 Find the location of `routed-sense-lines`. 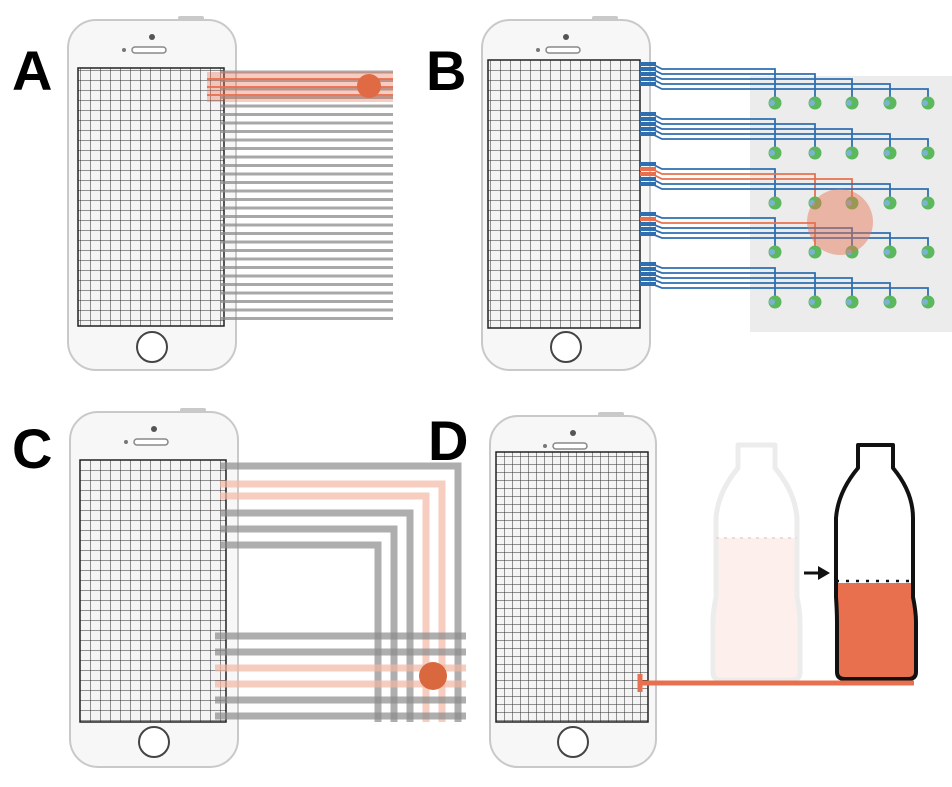

routed-sense-lines is located at coordinates (340, 592).